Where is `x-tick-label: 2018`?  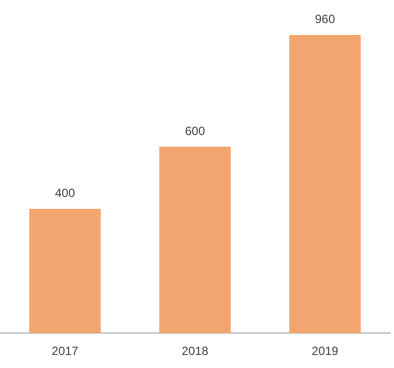
x-tick-label: 2018 is located at coordinates (195, 351).